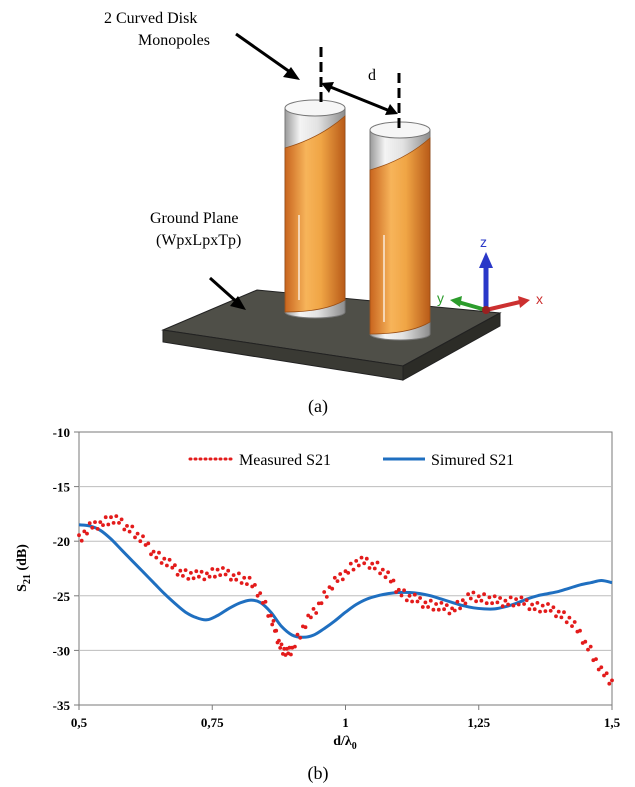 This screenshot has height=787, width=635. Describe the element at coordinates (351, 460) in the screenshot. I see `legend: Measured S21 Simured S21` at that location.